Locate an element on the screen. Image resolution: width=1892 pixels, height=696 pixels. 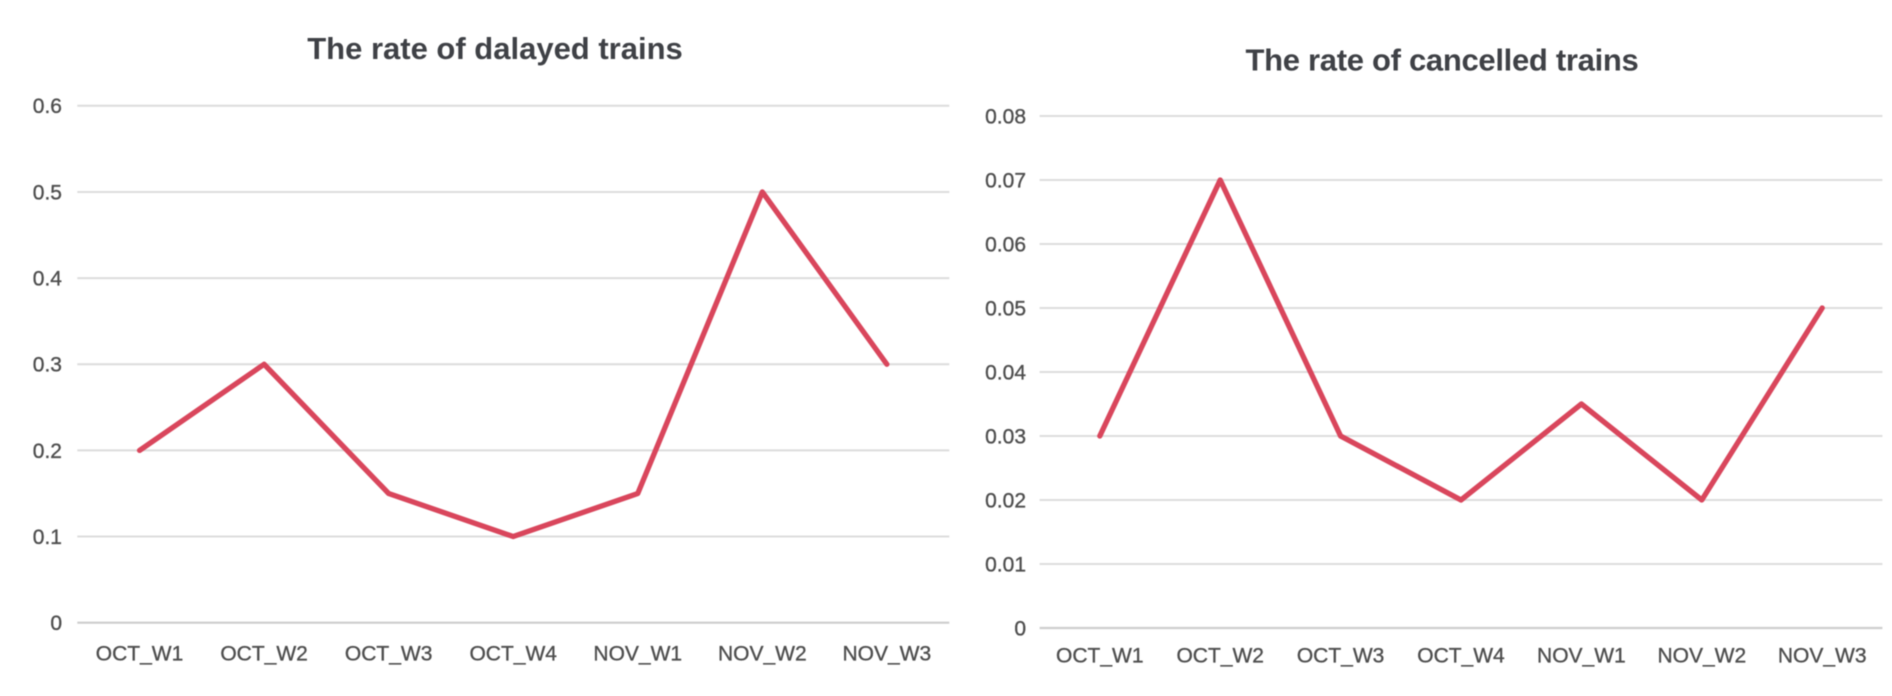
svg-text: The rate of dalayed trains is located at coordinates (495, 48).